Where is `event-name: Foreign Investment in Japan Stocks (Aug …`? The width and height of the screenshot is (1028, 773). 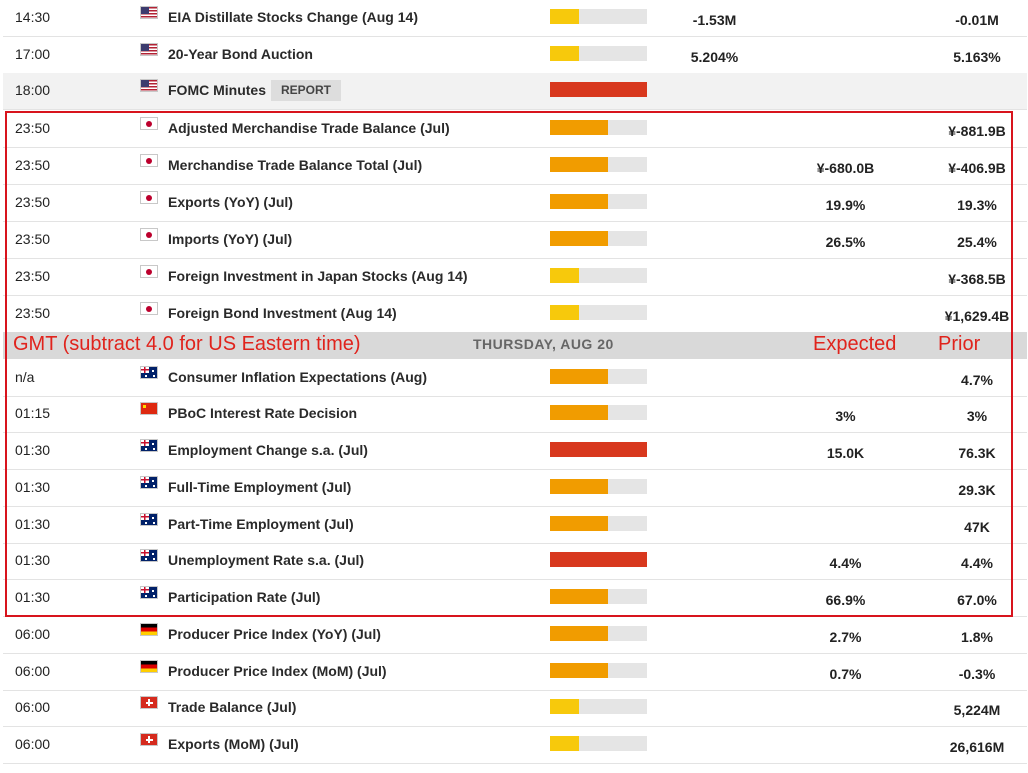
event-name: Foreign Investment in Japan Stocks (Aug … is located at coordinates (318, 276).